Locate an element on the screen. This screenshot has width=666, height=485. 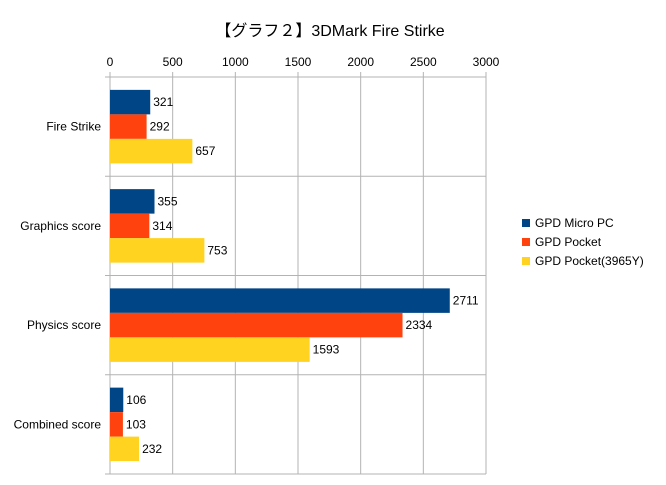
data-label: 2711 is located at coordinates (466, 301).